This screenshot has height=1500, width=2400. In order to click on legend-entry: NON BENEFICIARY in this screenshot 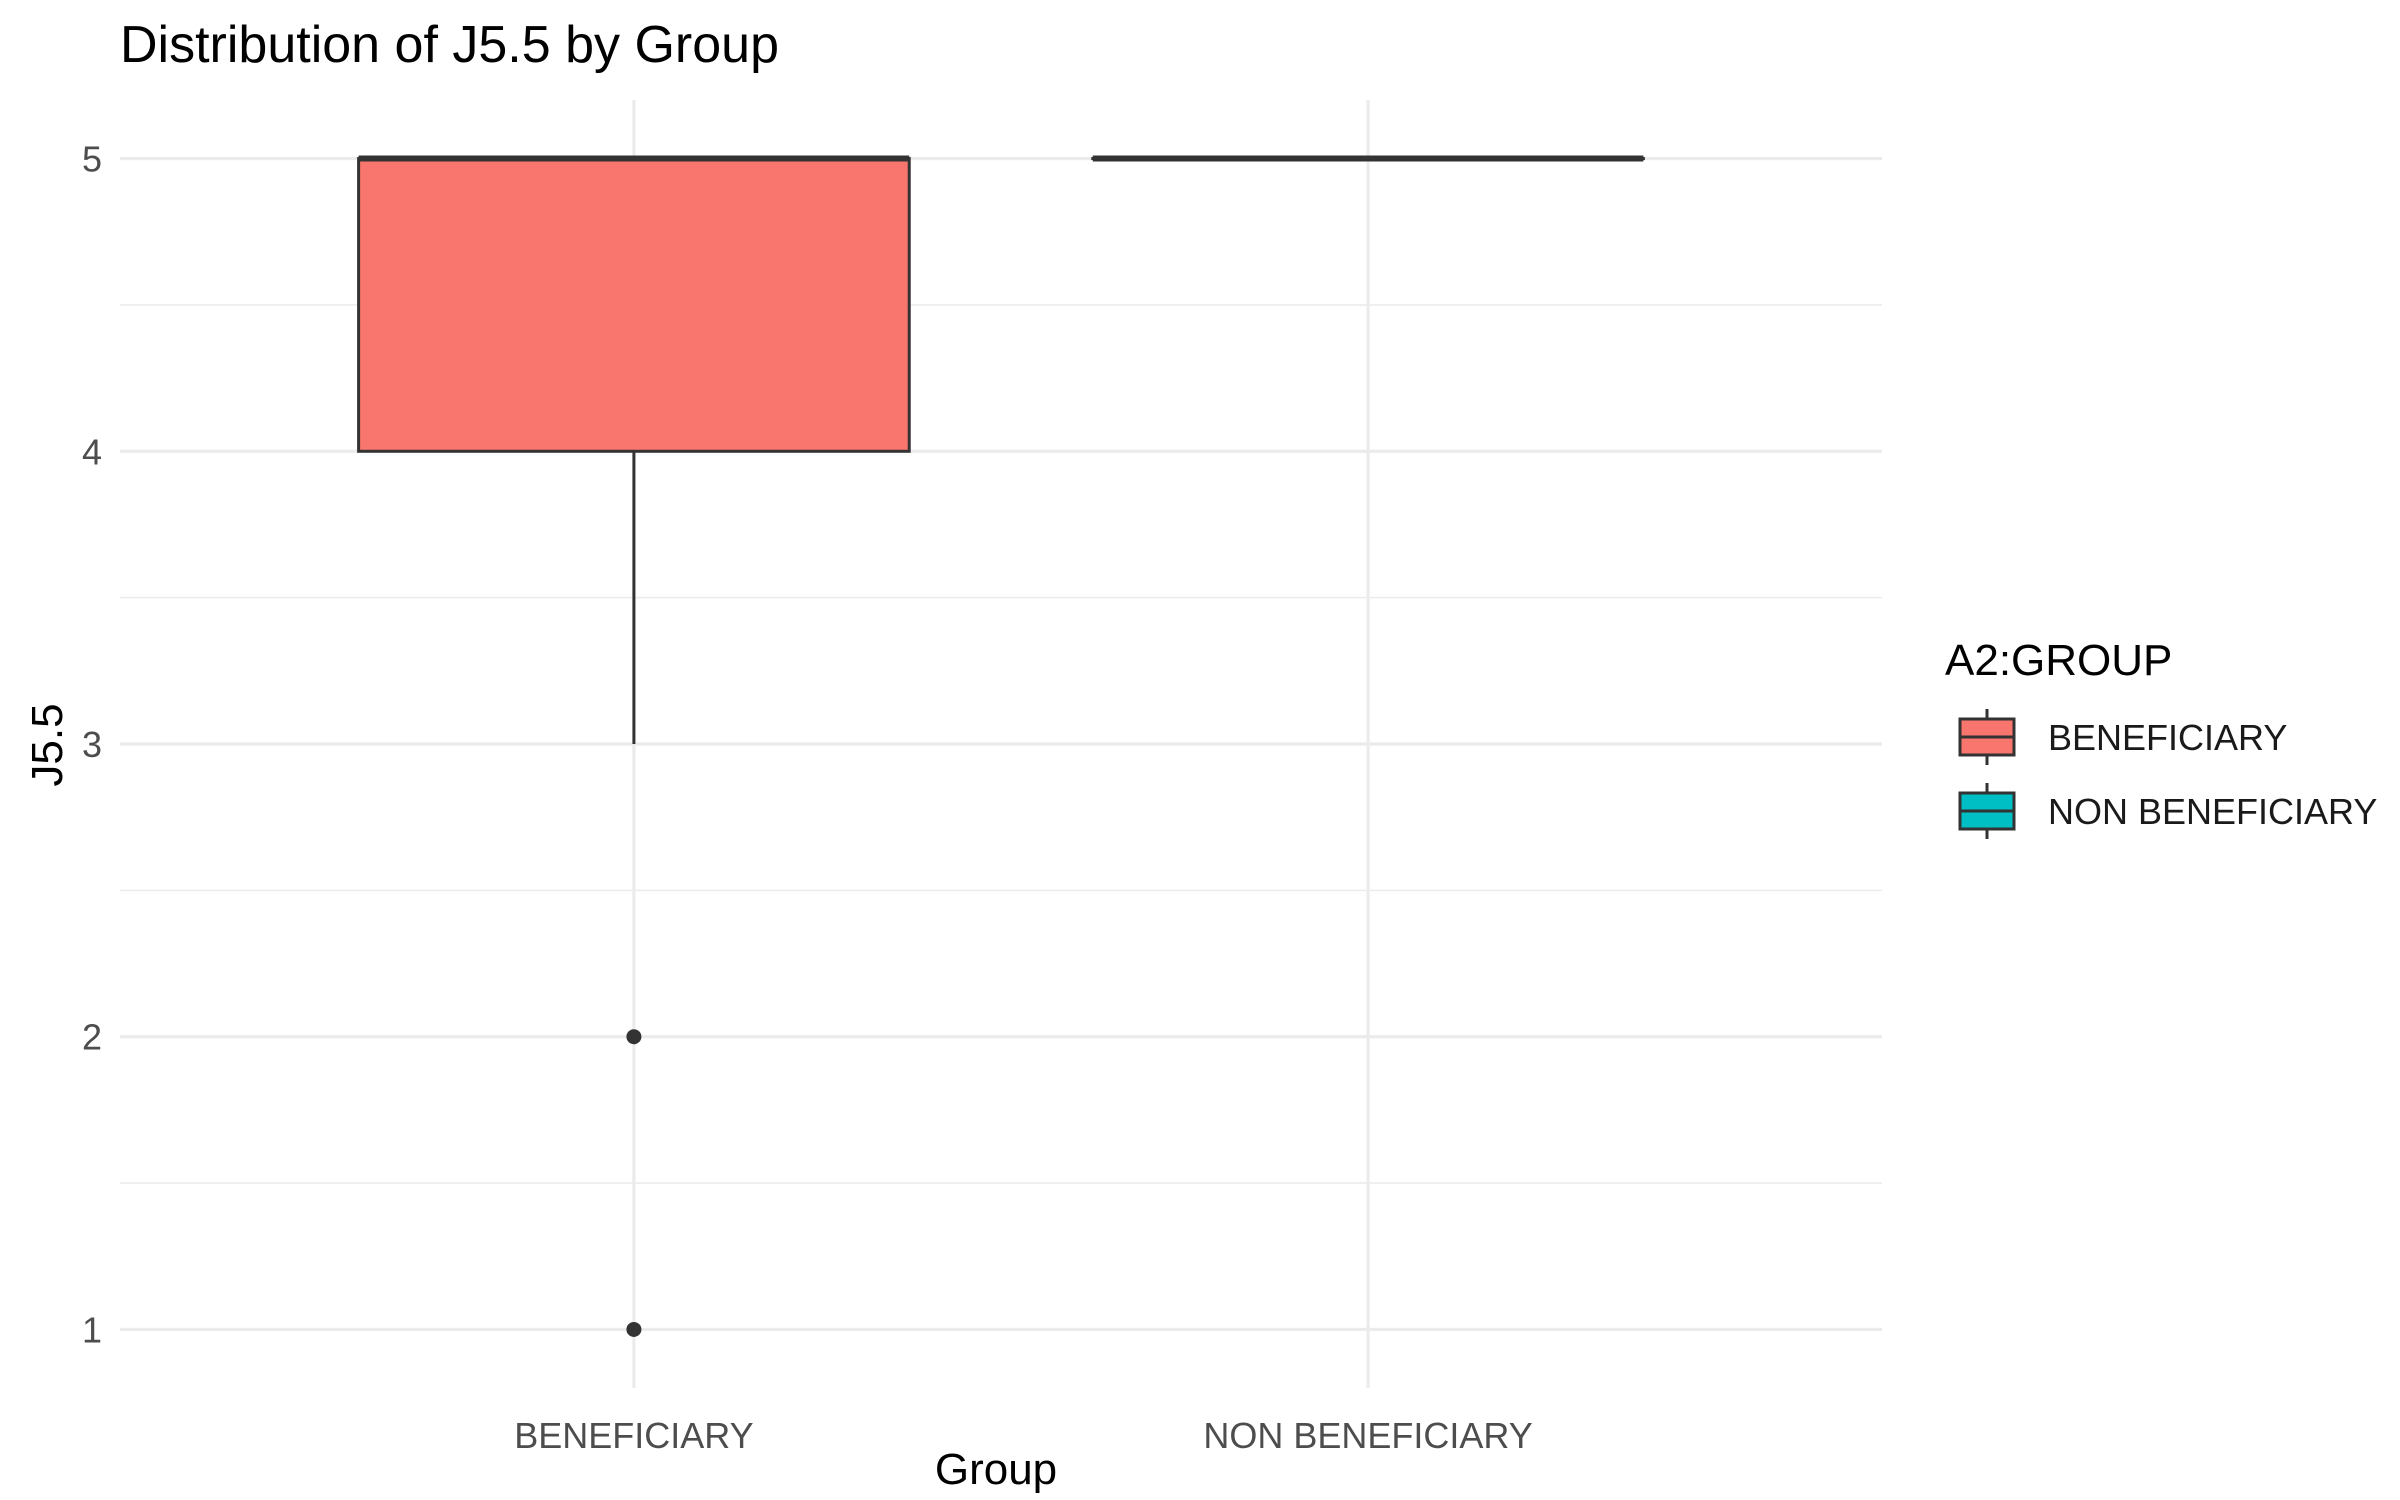, I will do `click(2167, 811)`.